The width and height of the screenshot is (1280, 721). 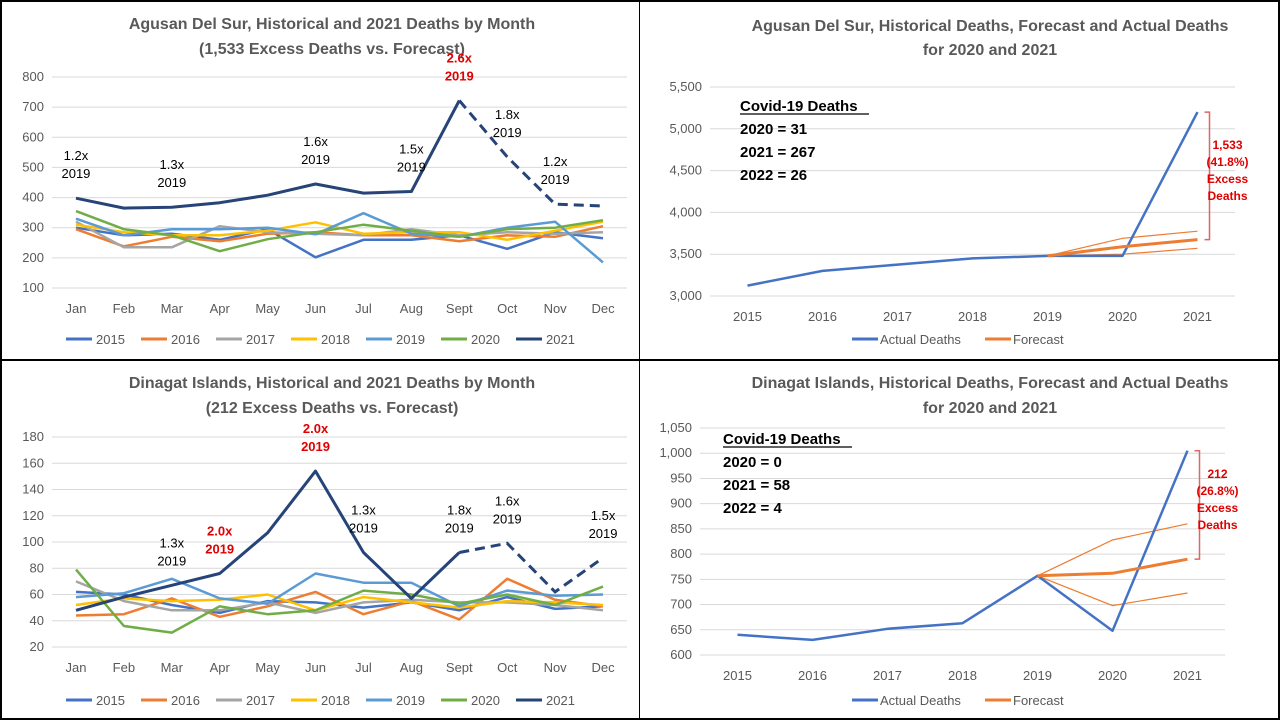 What do you see at coordinates (335, 700) in the screenshot?
I see `legend-label-2018: 2018` at bounding box center [335, 700].